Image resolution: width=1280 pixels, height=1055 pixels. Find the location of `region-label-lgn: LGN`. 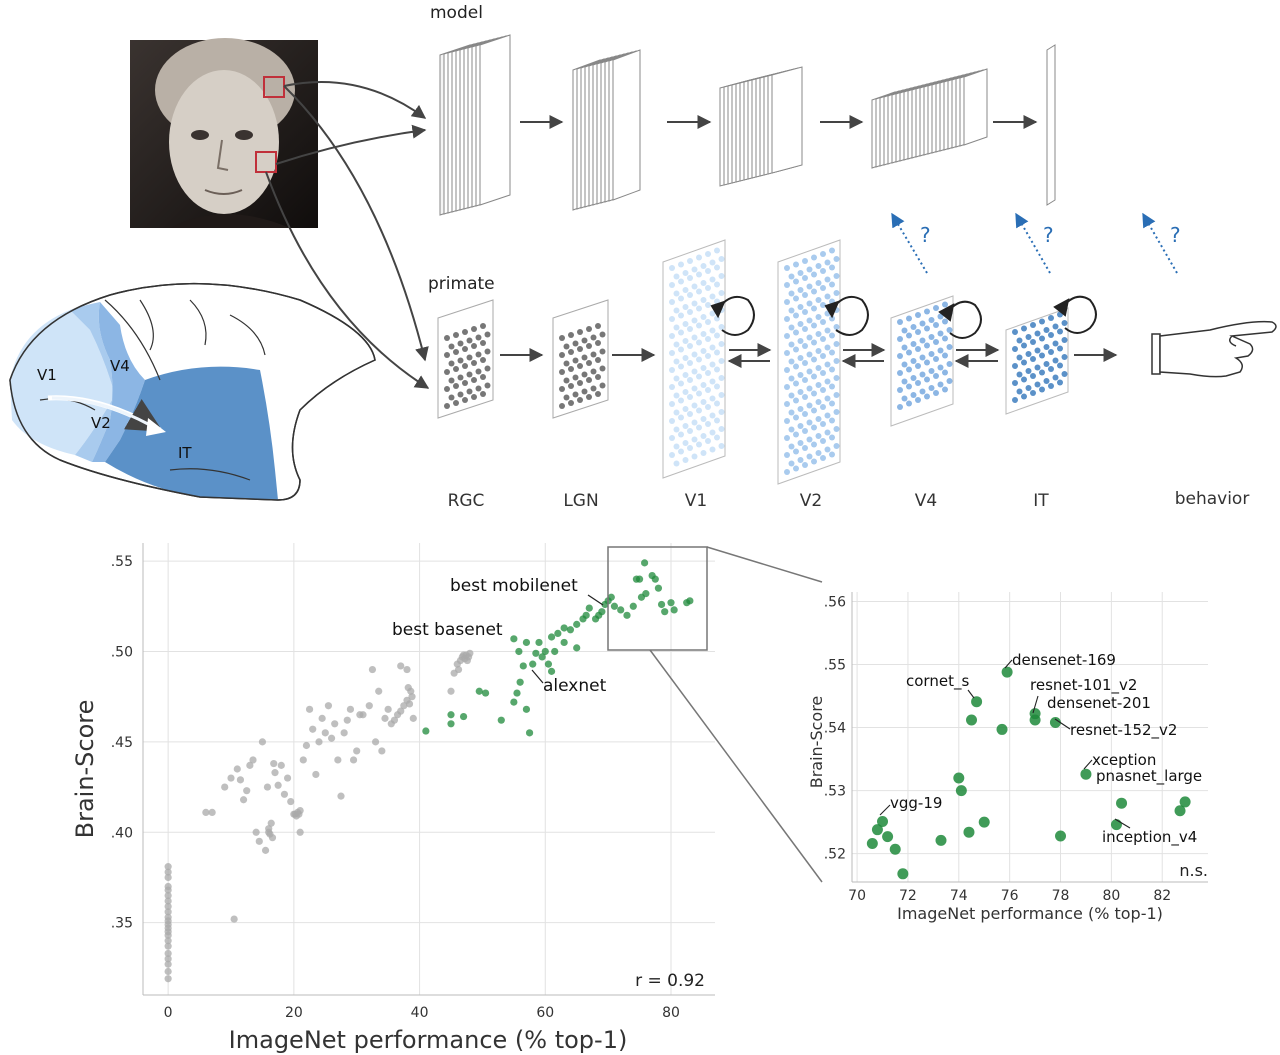

region-label-lgn: LGN is located at coordinates (580, 501).